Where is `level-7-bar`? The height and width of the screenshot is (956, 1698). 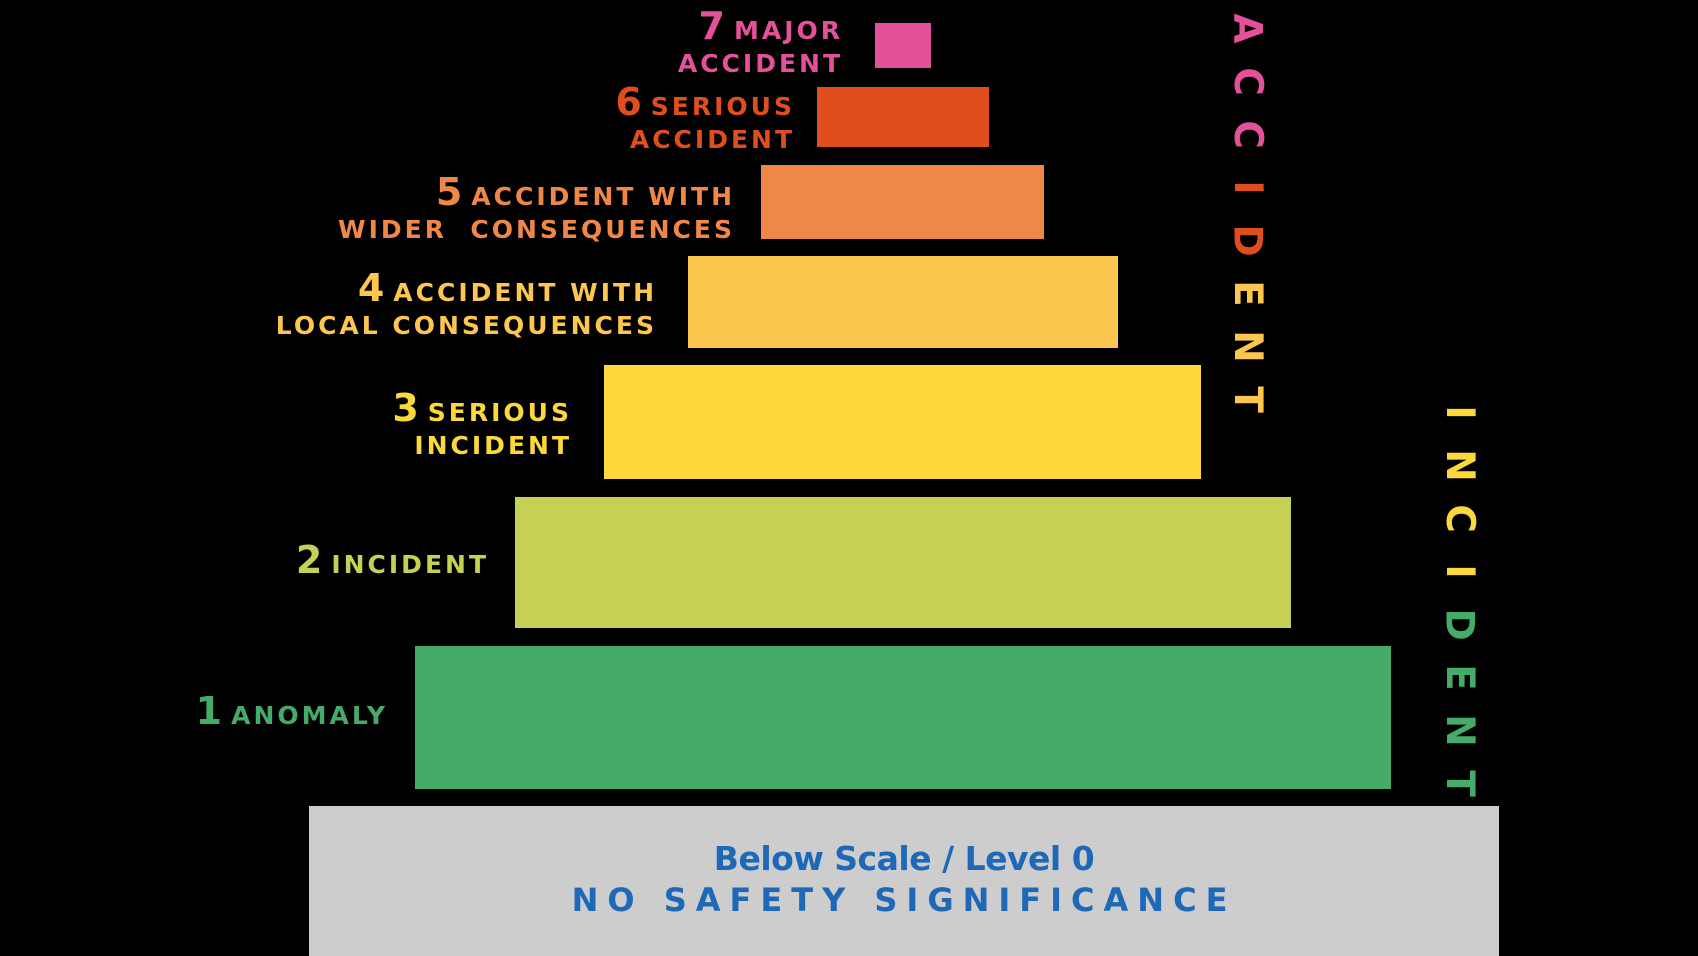 level-7-bar is located at coordinates (903, 45).